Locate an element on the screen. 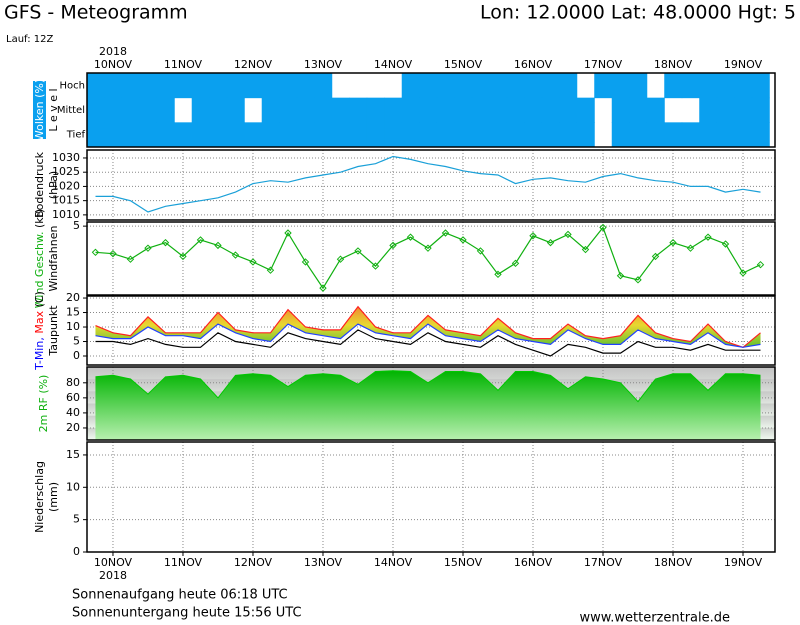  y-axis-label: Wolken (%) is located at coordinates (39, 110).